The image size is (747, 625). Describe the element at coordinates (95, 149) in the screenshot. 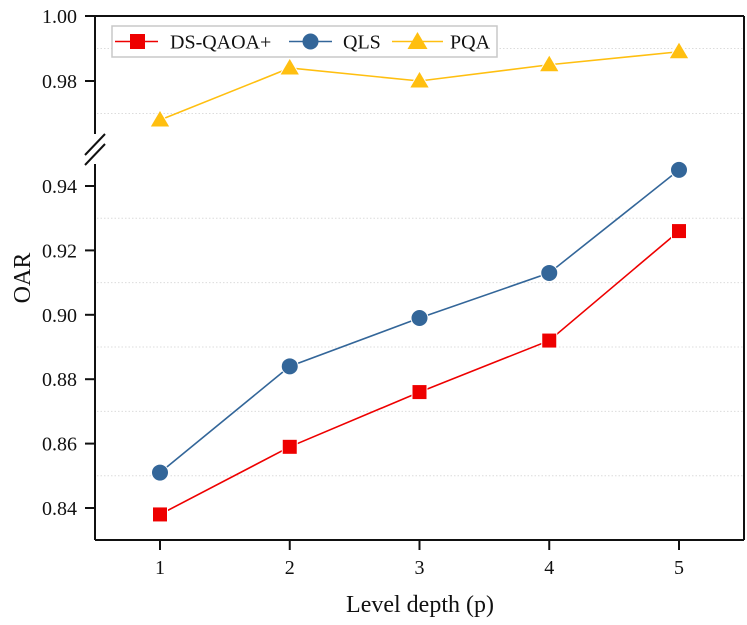

I see `axis-break-icon` at that location.